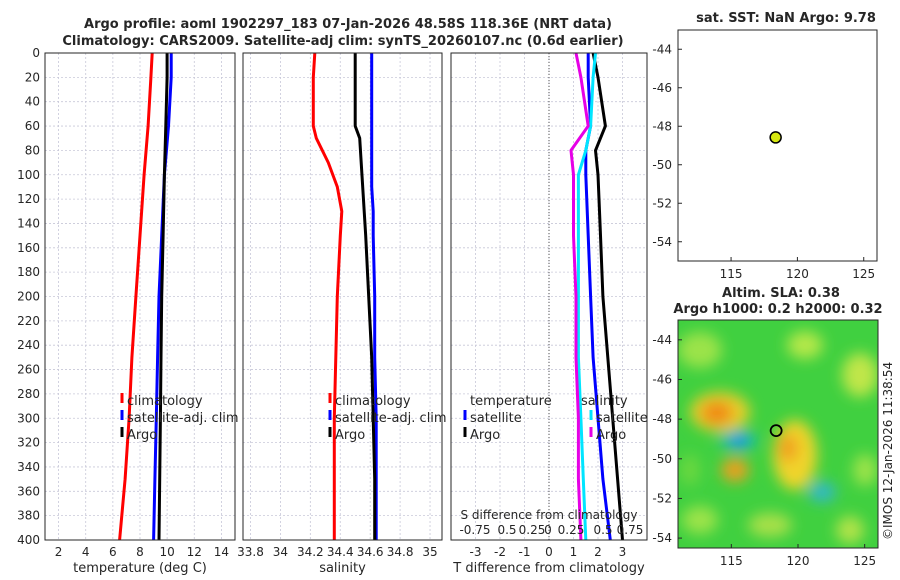  Describe the element at coordinates (32, 102) in the screenshot. I see `y-tick-label: 40` at that location.